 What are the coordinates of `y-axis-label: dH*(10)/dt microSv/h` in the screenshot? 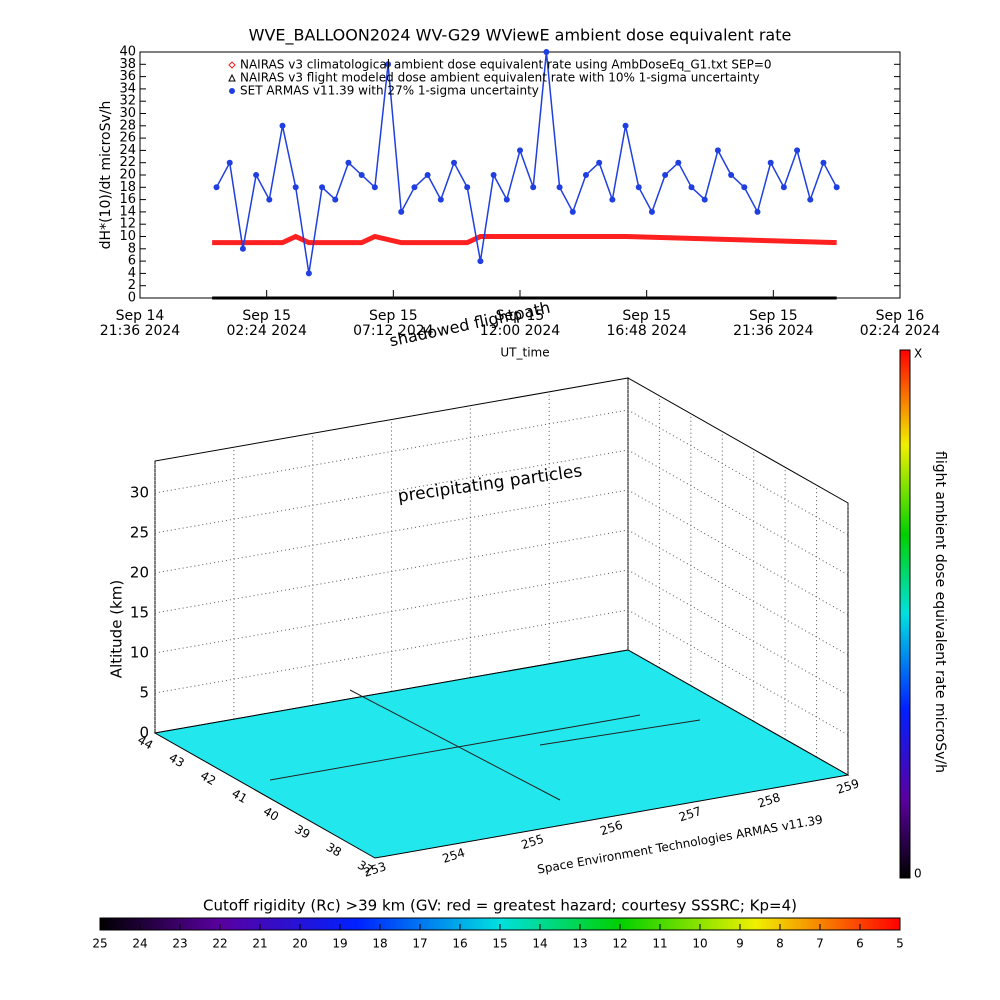 It's located at (106, 175).